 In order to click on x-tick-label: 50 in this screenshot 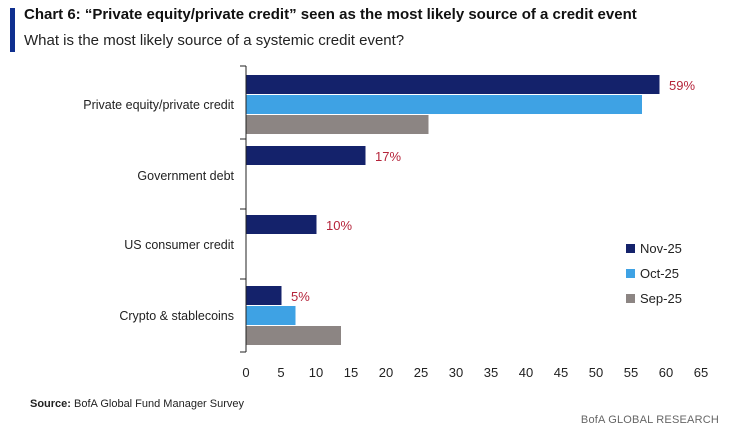, I will do `click(596, 372)`.